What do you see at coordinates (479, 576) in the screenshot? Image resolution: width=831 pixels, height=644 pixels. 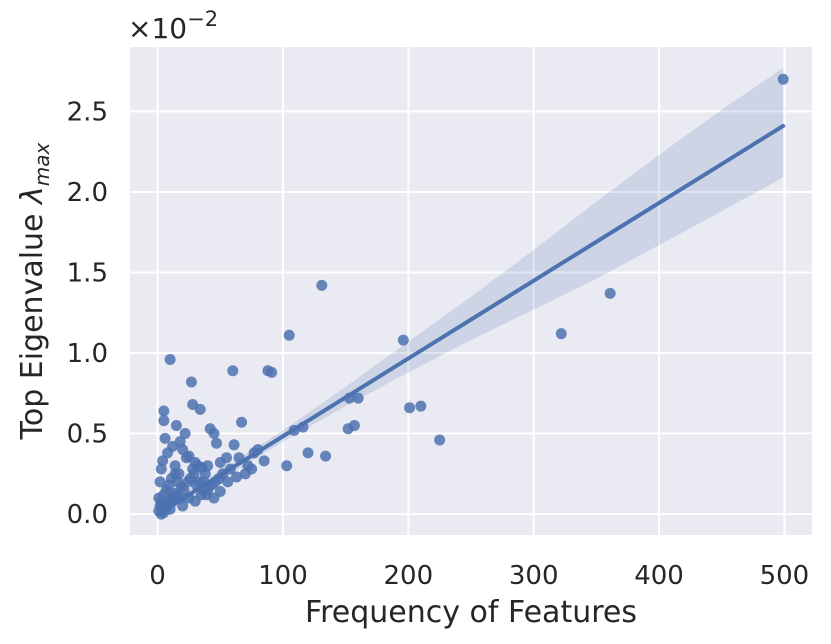 I see `x-tick-labels: 0 100 200 300 400 500` at bounding box center [479, 576].